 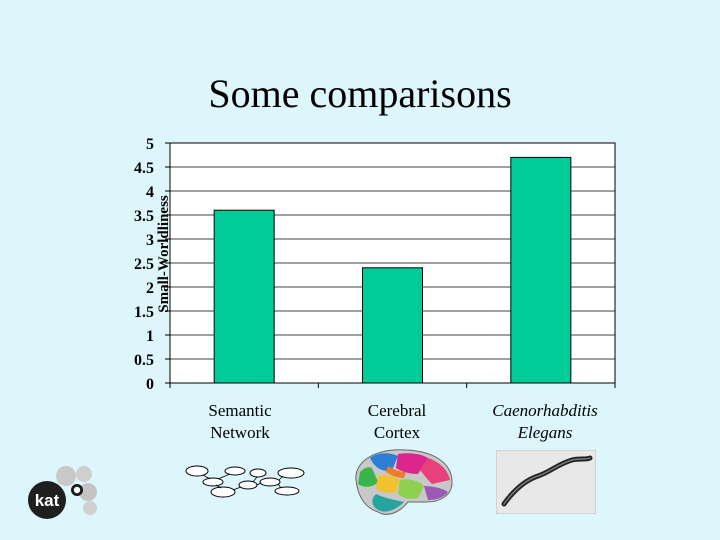 What do you see at coordinates (392, 325) in the screenshot?
I see `bar-cerebral-cortex` at bounding box center [392, 325].